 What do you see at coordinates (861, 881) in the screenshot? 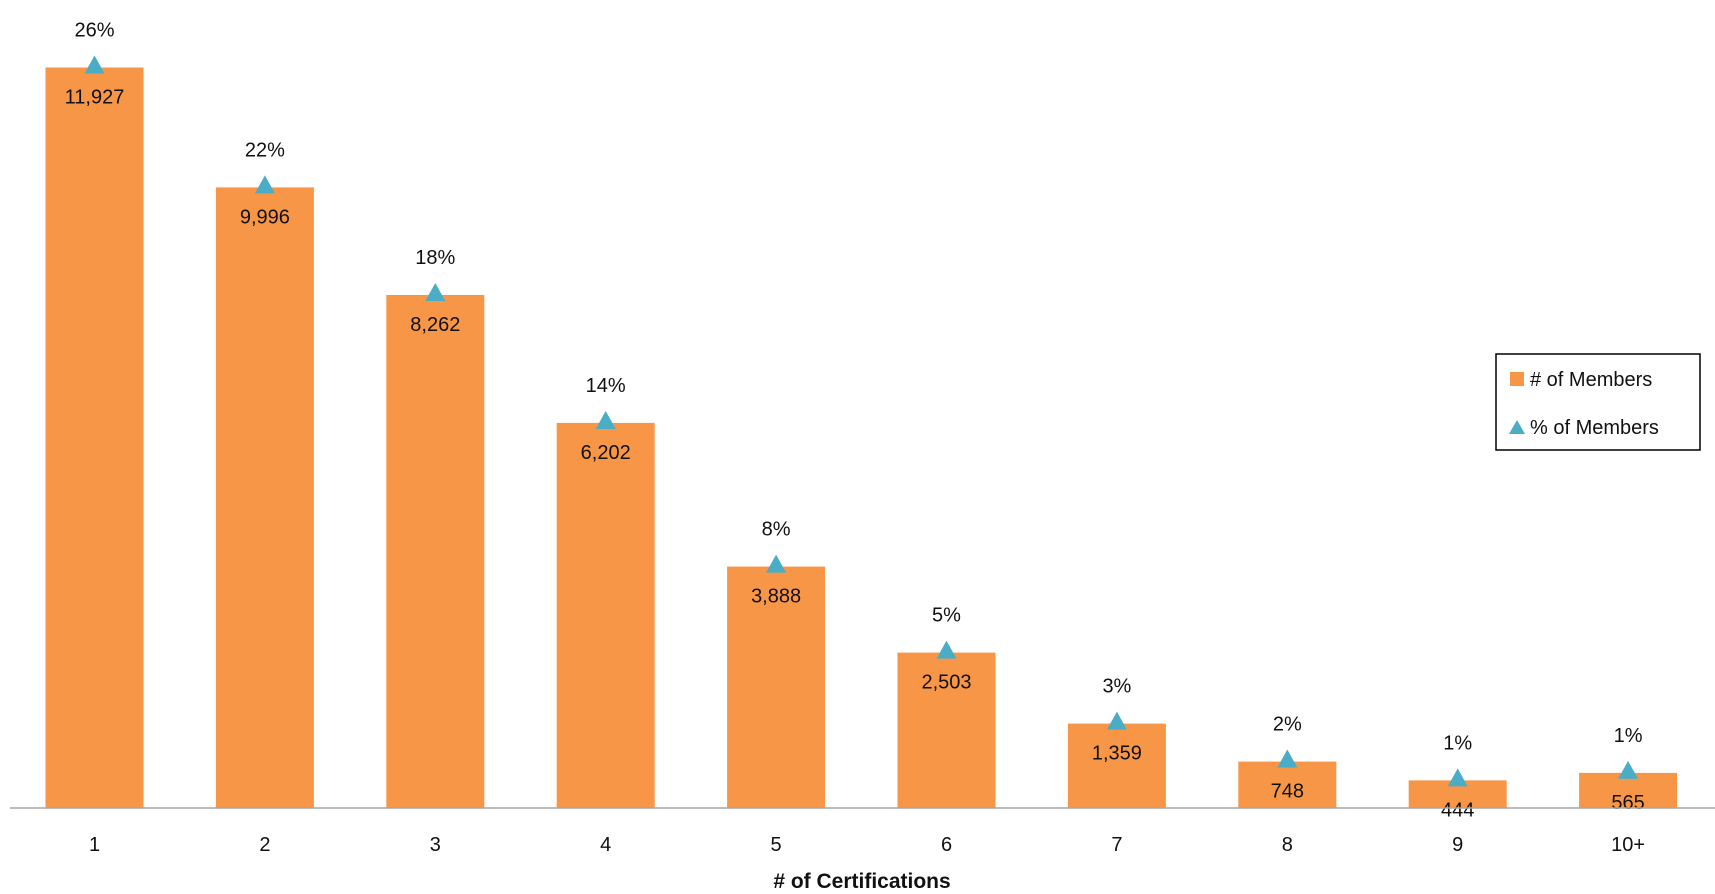
I see `x-axis-title: # of Certifications` at bounding box center [861, 881].